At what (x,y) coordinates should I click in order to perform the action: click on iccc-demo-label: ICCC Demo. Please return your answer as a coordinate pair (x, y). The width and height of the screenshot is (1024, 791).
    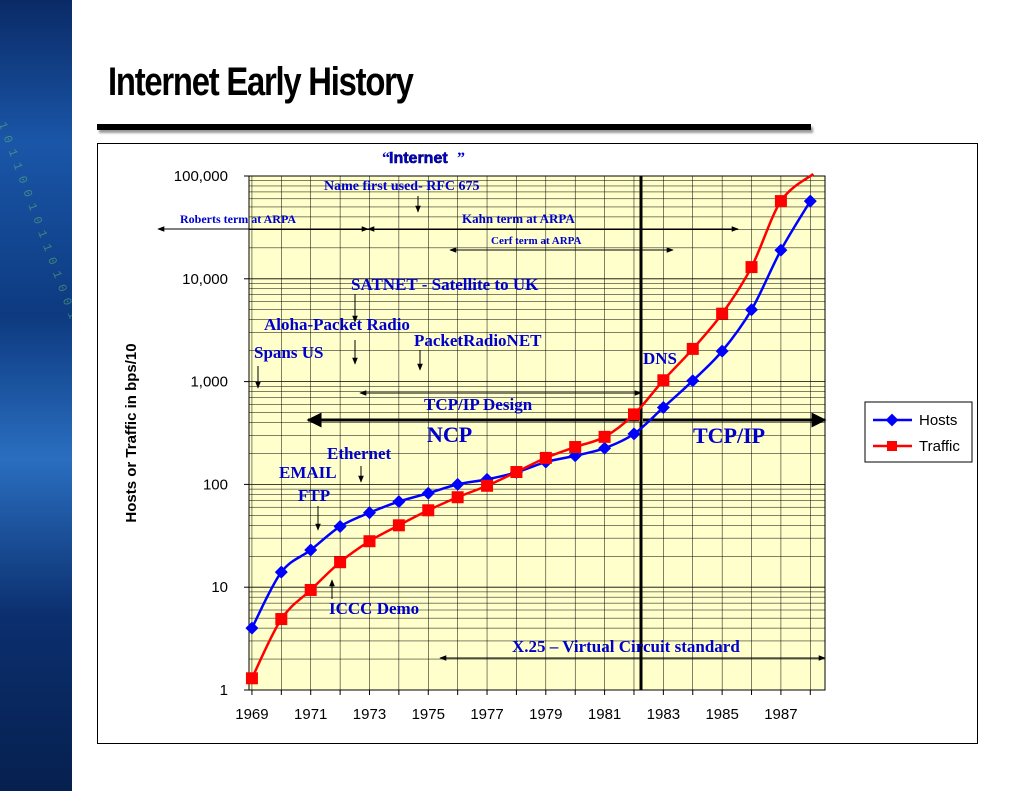
    Looking at the image, I should click on (374, 608).